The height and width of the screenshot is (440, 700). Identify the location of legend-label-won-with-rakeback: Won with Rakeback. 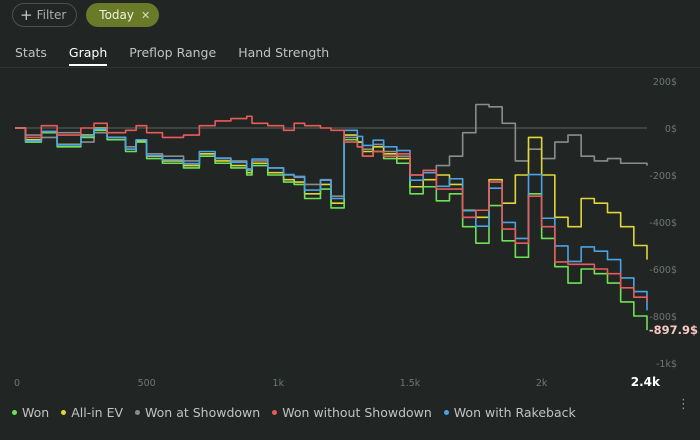
(514, 412).